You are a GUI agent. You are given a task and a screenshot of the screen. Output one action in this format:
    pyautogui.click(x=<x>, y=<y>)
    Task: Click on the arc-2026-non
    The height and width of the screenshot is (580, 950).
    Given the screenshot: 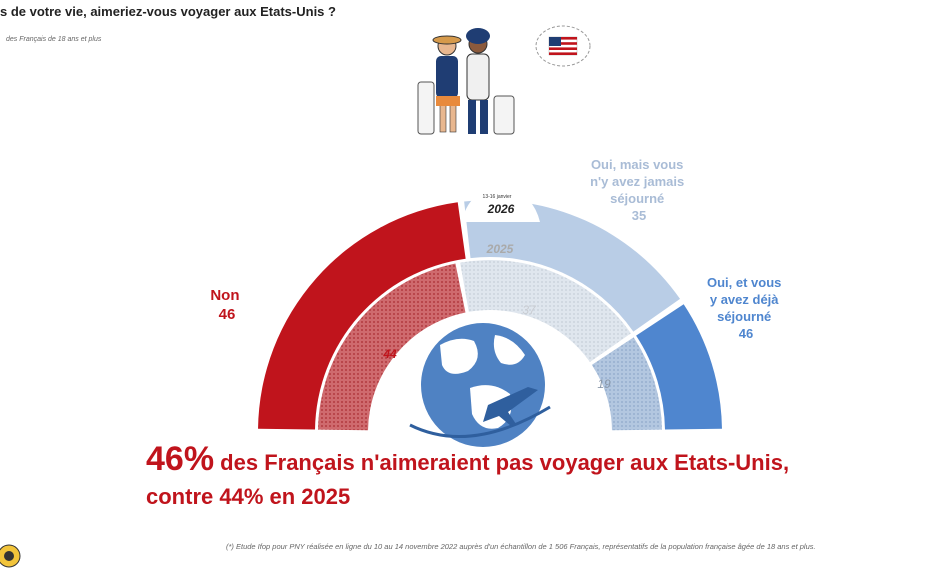 What is the action you would take?
    pyautogui.click(x=362, y=316)
    